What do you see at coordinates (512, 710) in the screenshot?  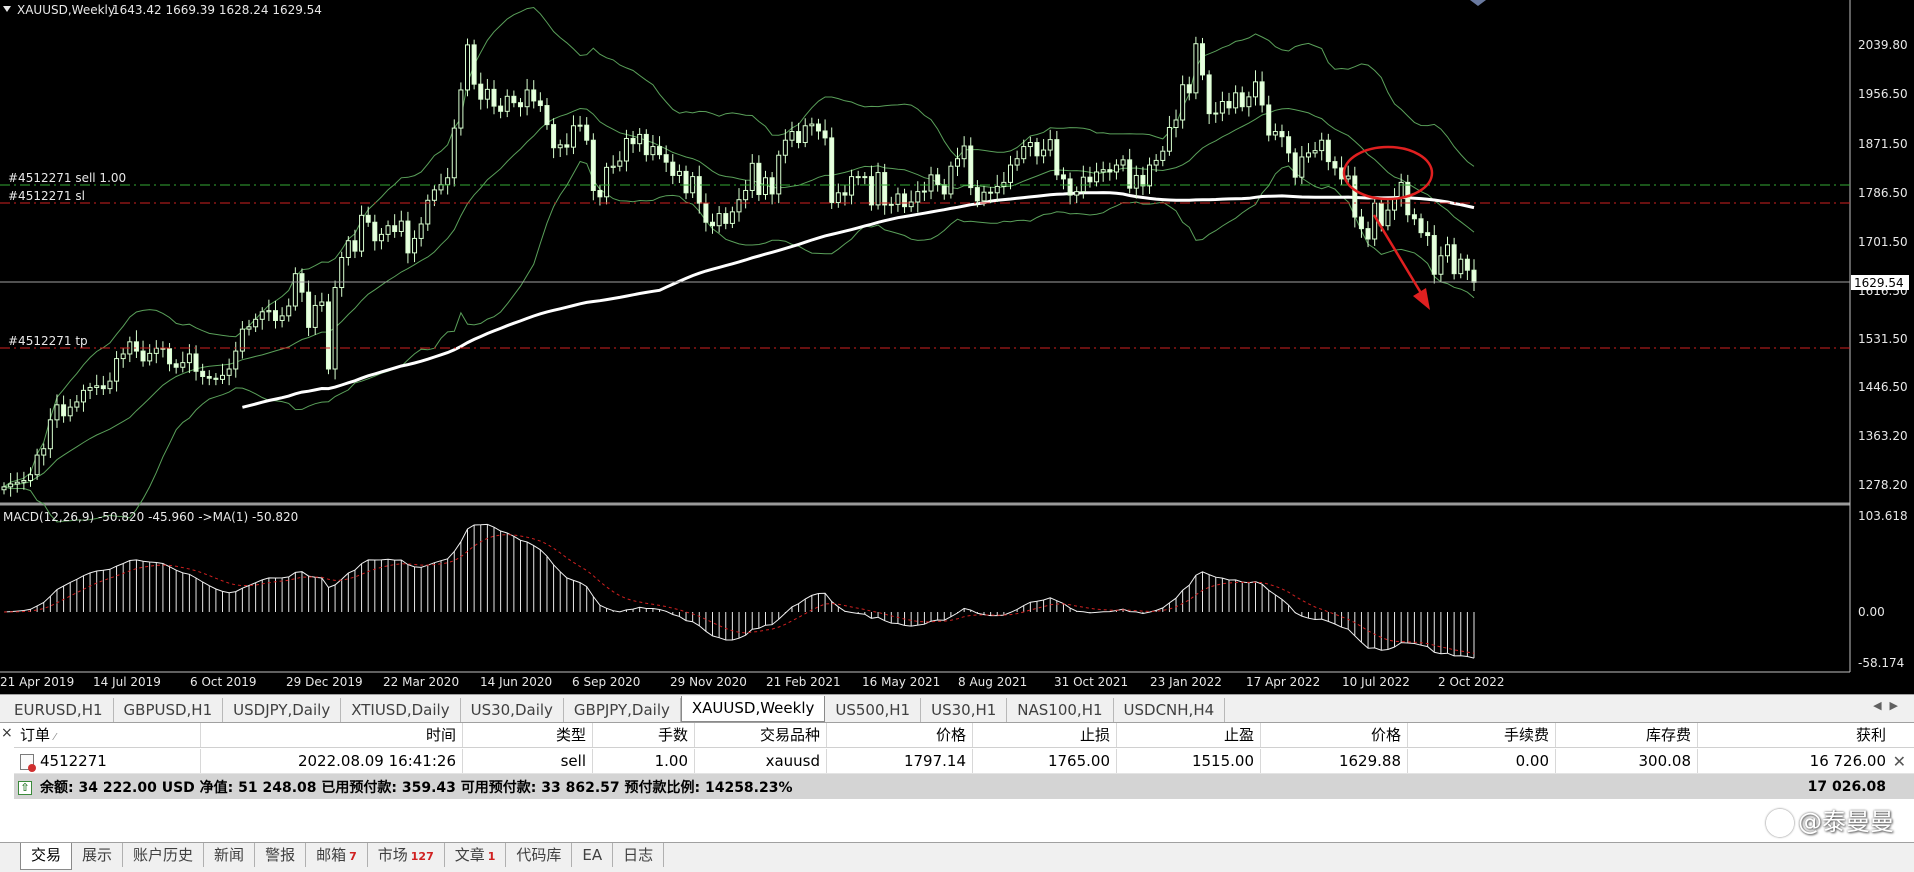 I see `tab-us30-daily: US30,Daily` at bounding box center [512, 710].